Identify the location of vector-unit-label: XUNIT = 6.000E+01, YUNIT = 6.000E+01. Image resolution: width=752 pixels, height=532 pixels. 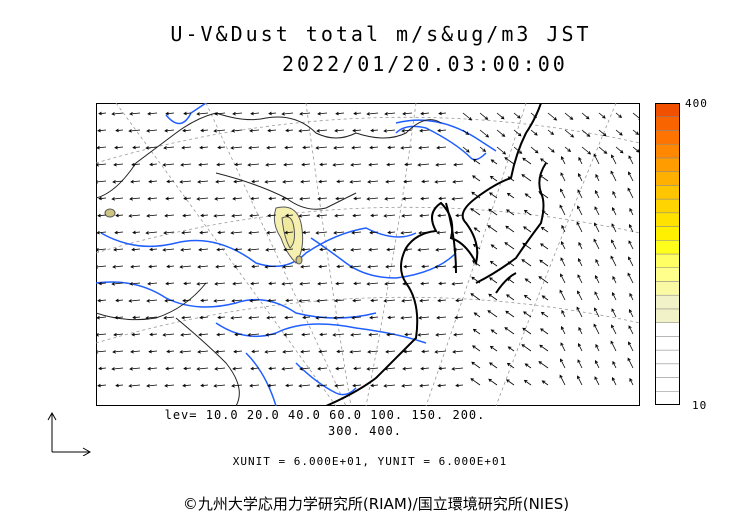
(370, 461).